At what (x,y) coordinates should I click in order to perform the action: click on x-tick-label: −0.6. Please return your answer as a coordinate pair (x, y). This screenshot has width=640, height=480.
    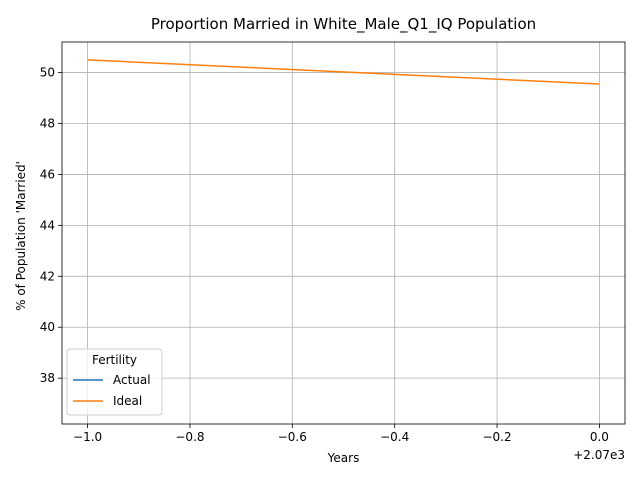
    Looking at the image, I should click on (292, 437).